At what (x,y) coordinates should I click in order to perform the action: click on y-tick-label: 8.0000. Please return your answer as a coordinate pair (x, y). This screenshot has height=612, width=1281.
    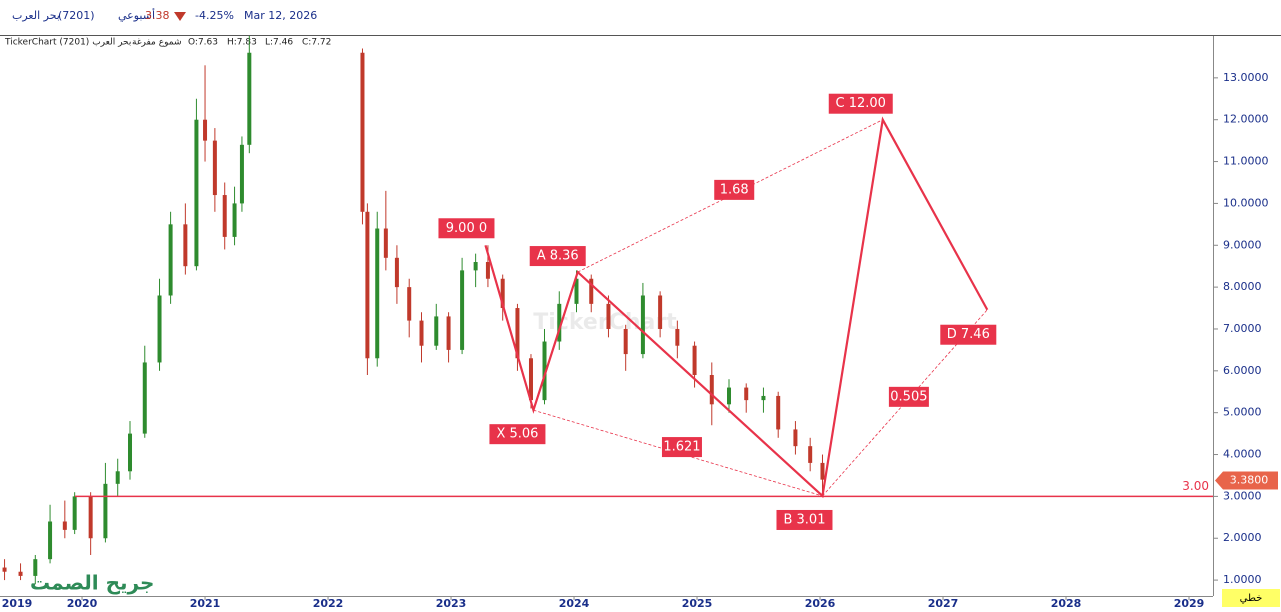
    Looking at the image, I should click on (1242, 286).